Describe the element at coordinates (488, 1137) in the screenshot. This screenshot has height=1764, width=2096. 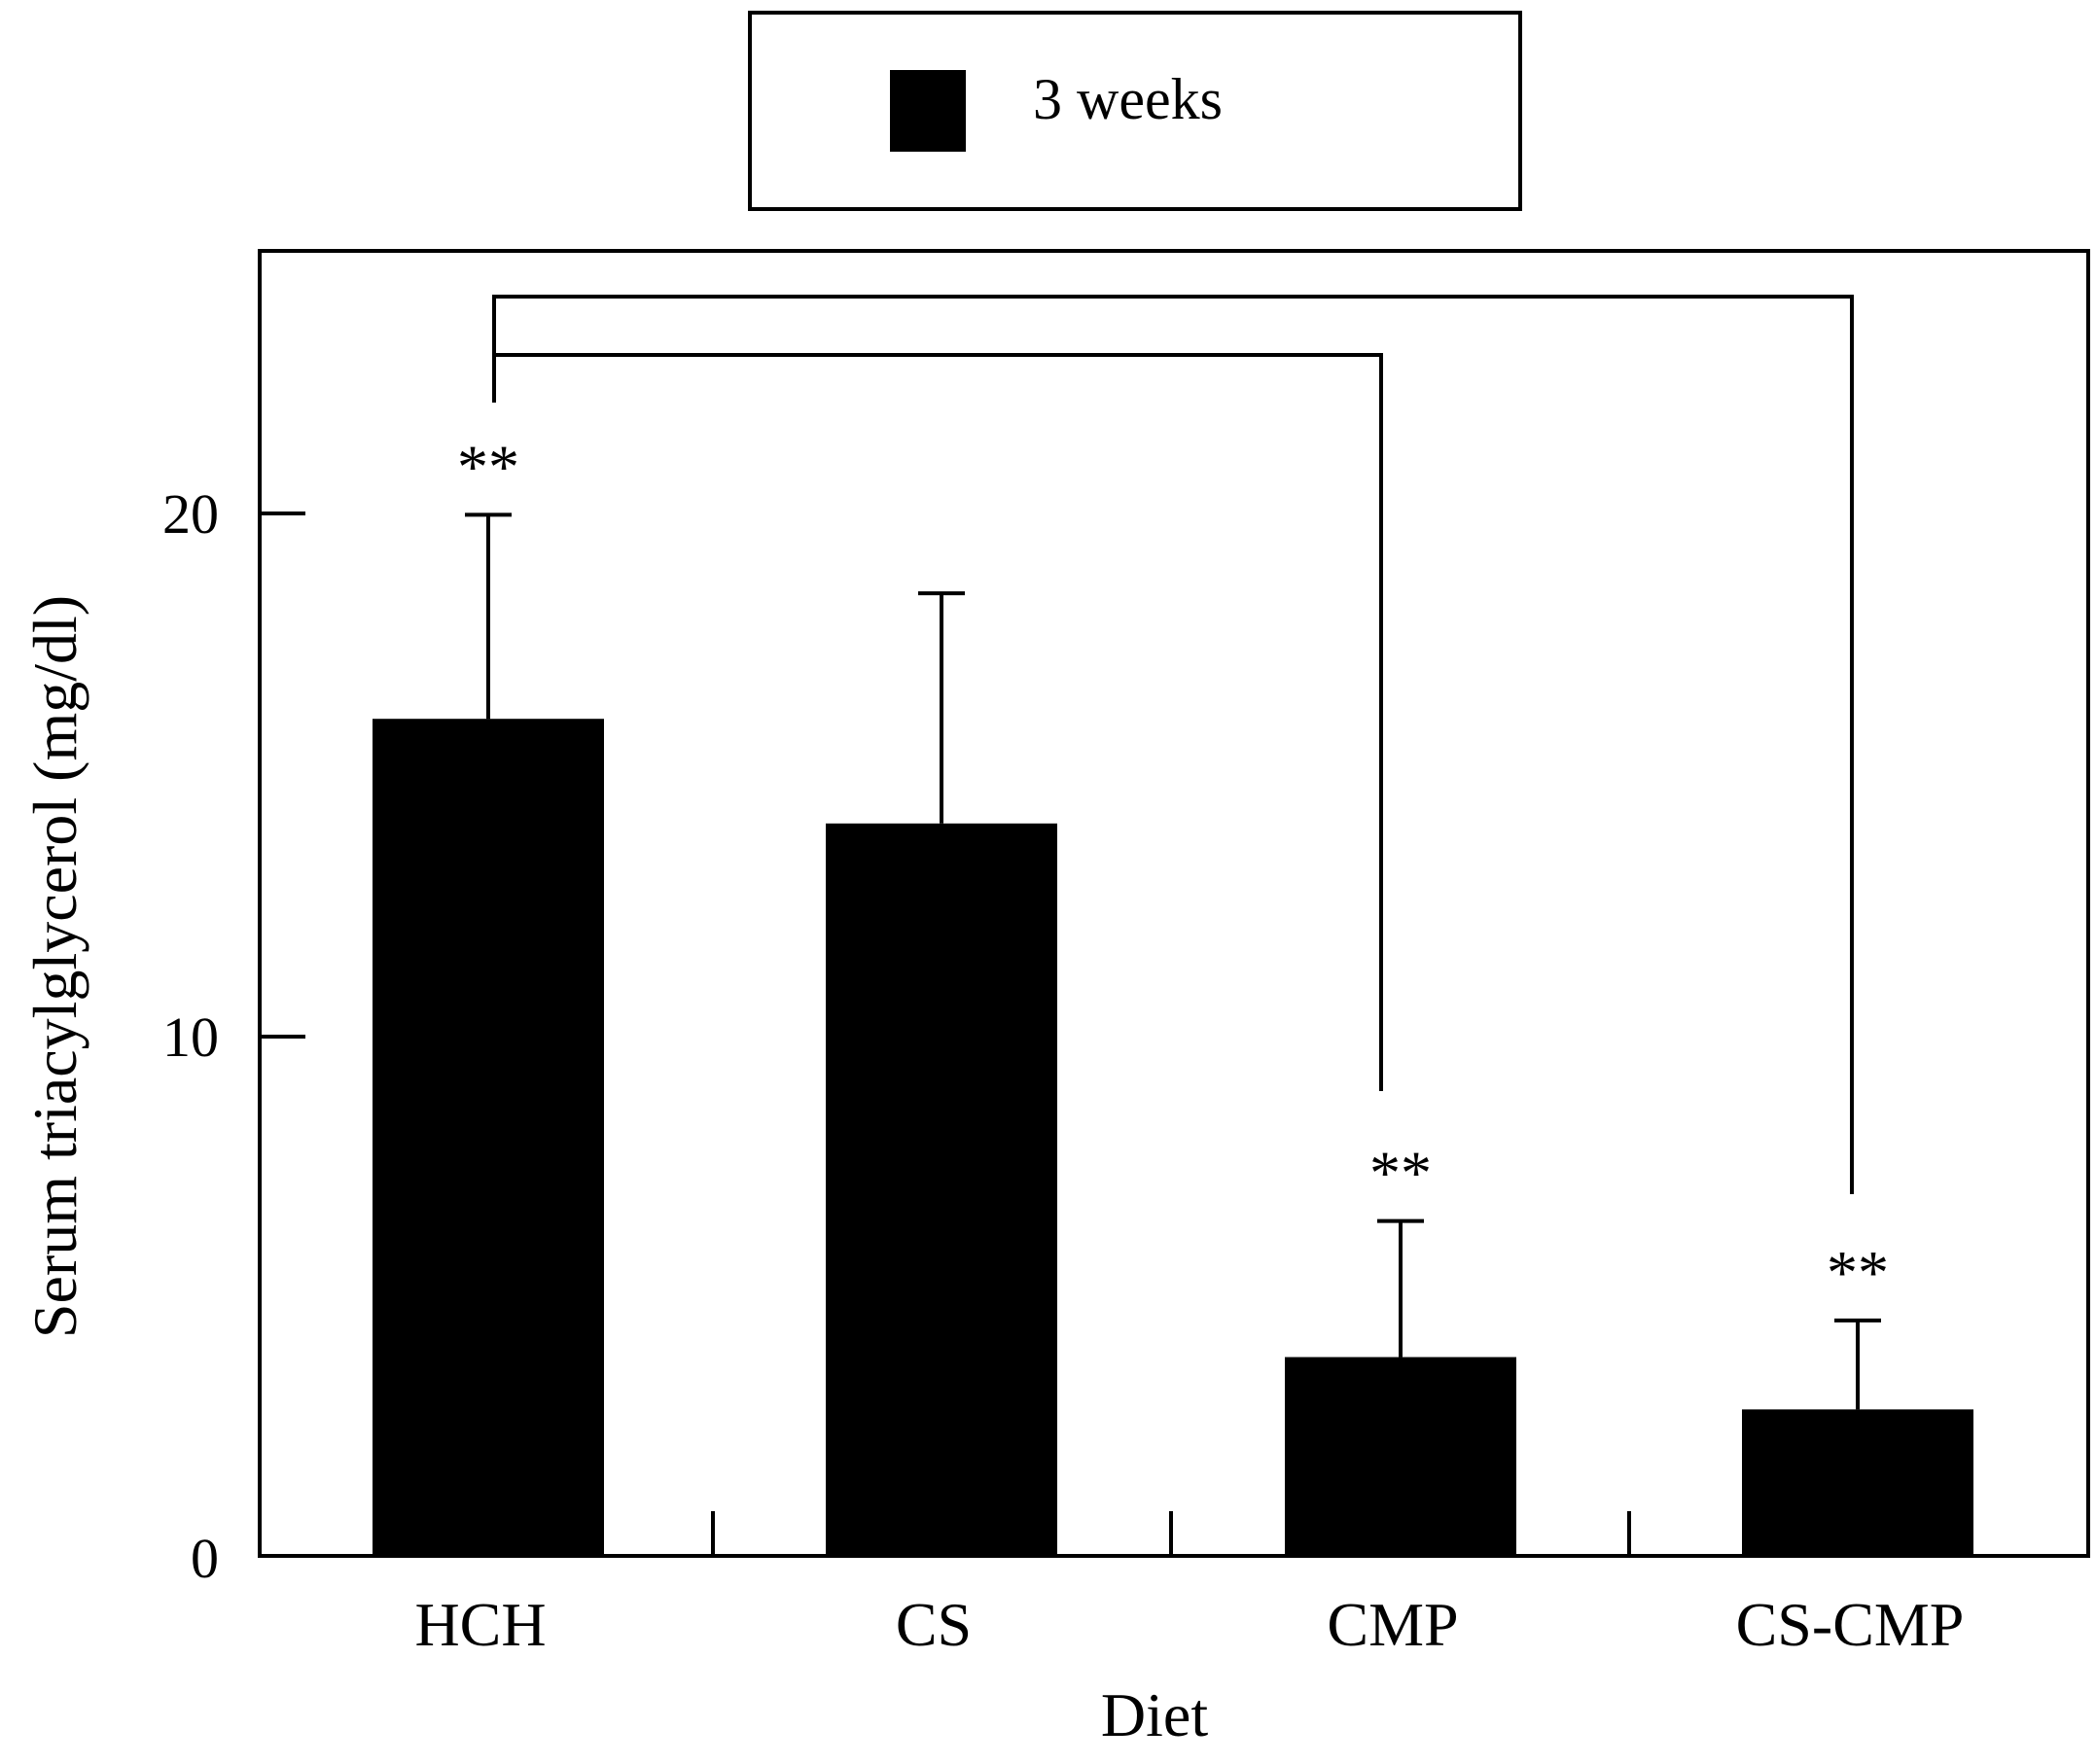
I see `bar-hch` at that location.